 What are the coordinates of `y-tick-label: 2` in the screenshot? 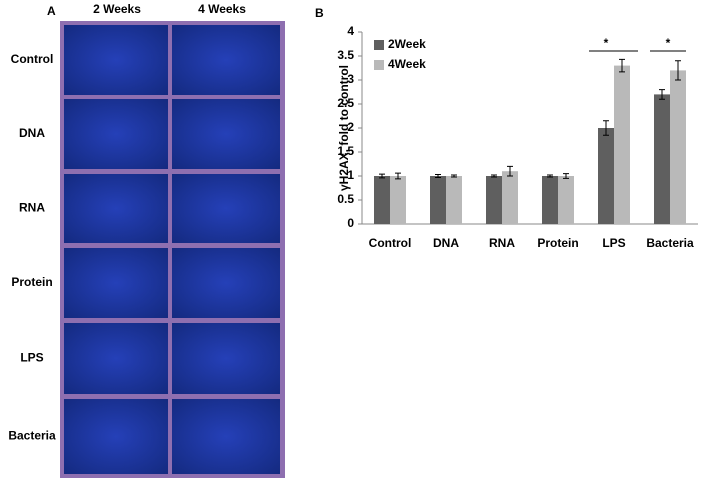 It's located at (350, 127).